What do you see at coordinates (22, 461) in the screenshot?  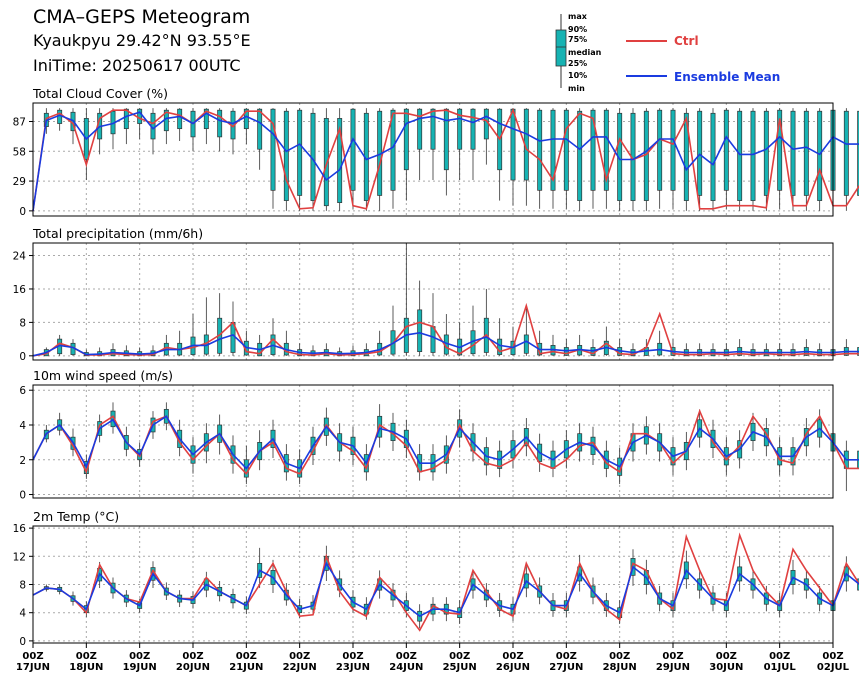 I see `y-tick-label: 2` at bounding box center [22, 461].